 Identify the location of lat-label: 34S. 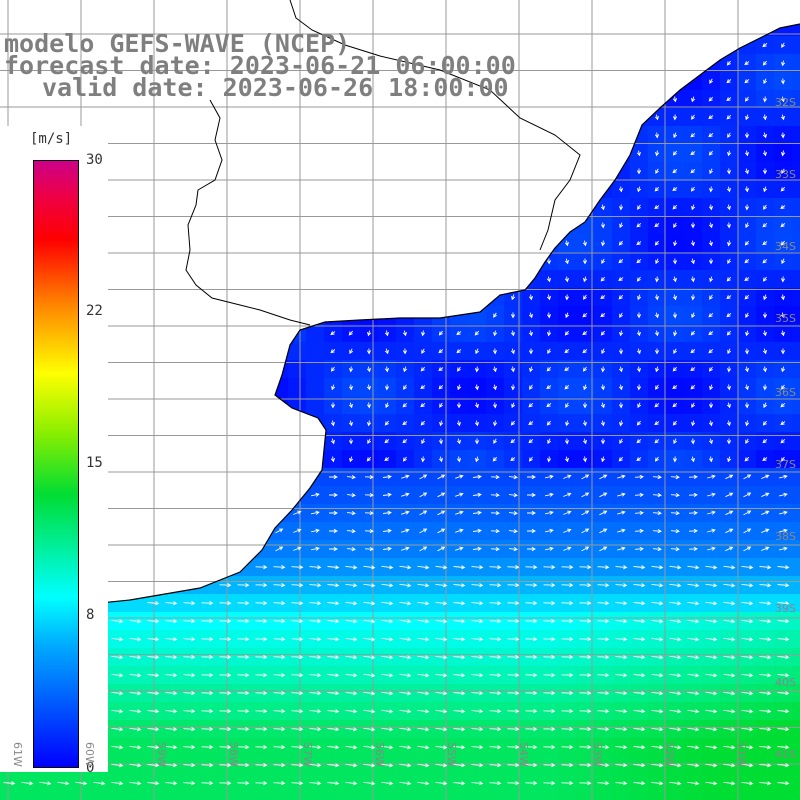
(785, 246).